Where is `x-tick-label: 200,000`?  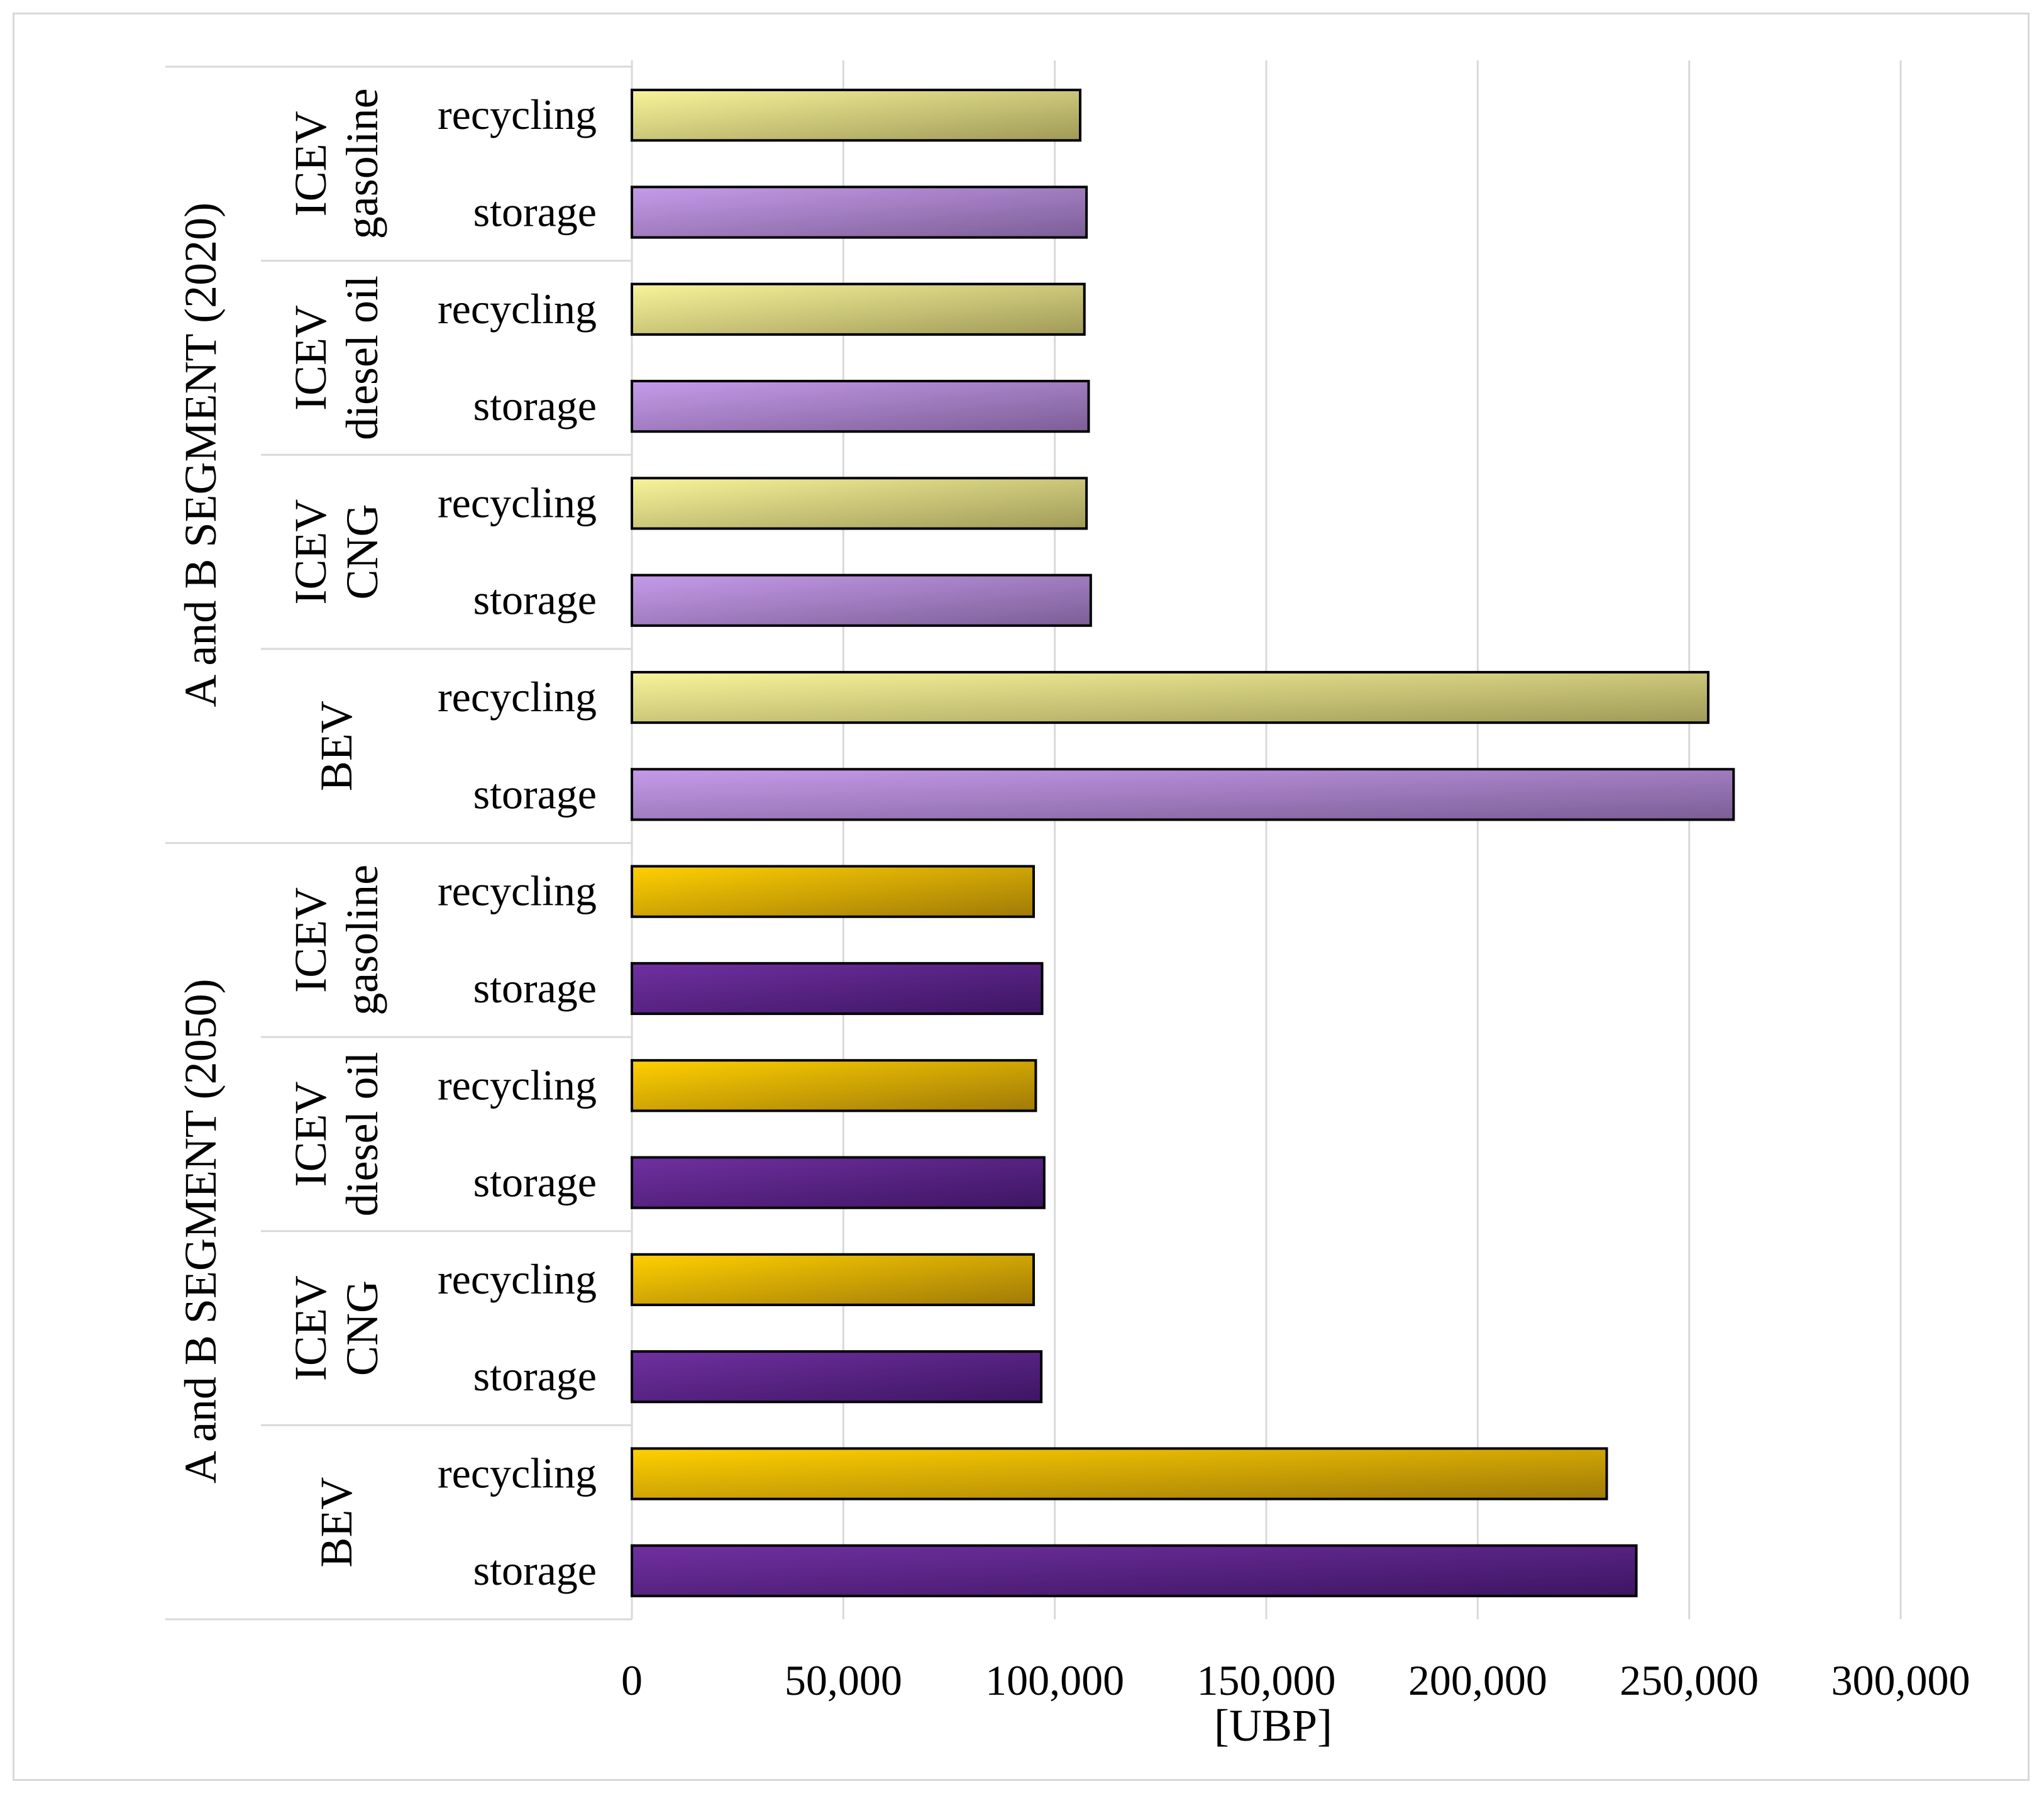 x-tick-label: 200,000 is located at coordinates (1478, 1680).